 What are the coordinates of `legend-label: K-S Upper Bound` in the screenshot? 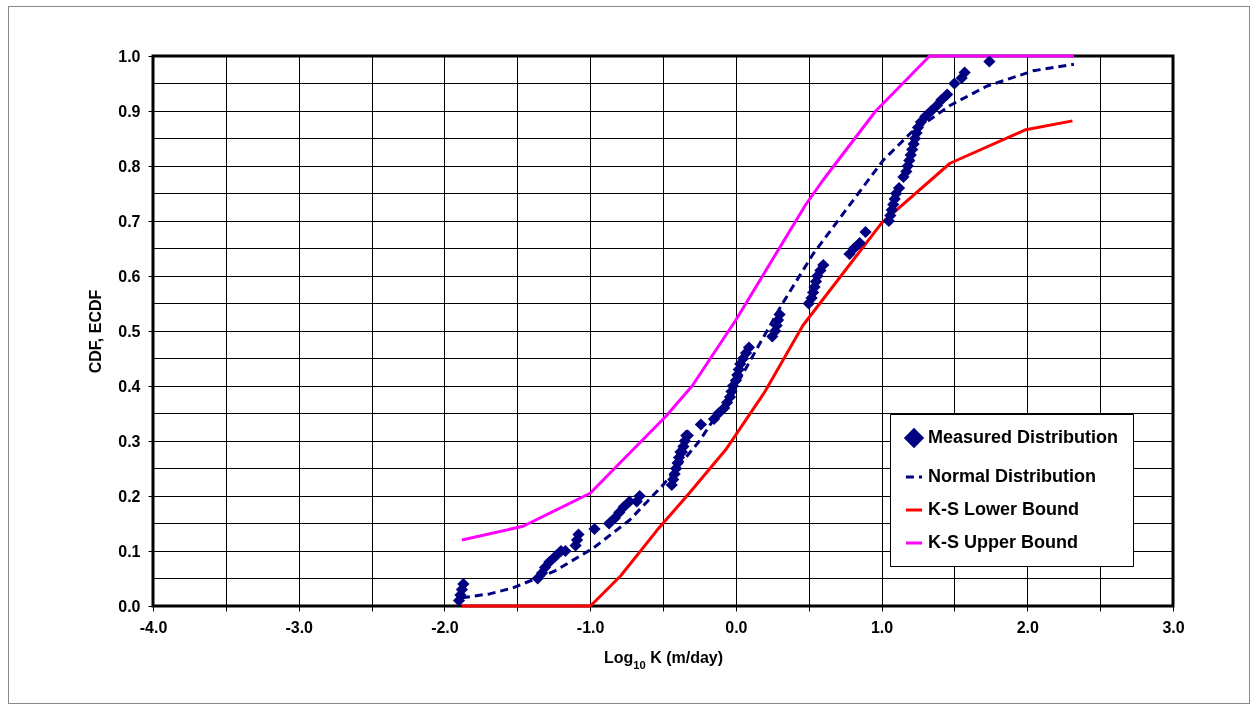 It's located at (1003, 542).